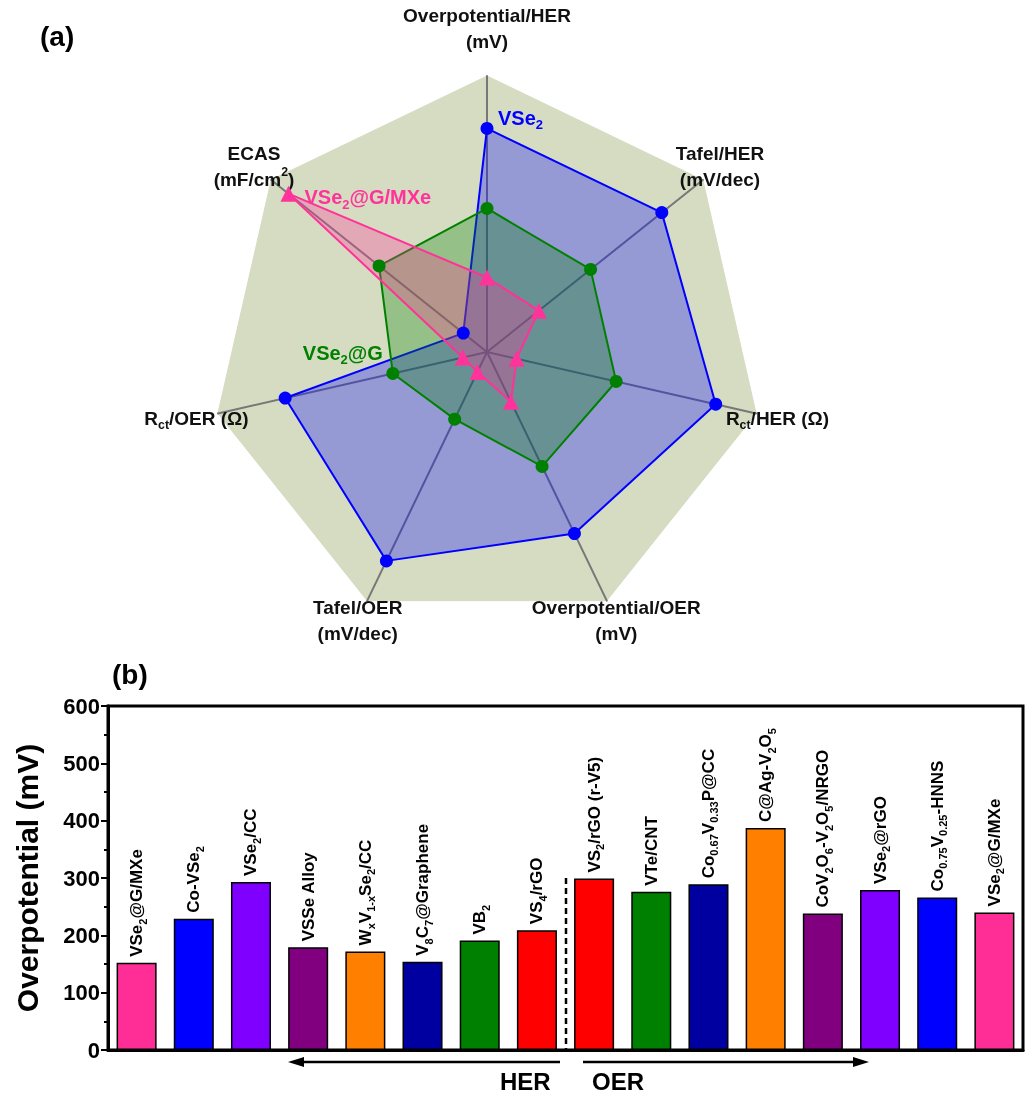  What do you see at coordinates (651, 851) in the screenshot?
I see `category-label: VTe/CNT` at bounding box center [651, 851].